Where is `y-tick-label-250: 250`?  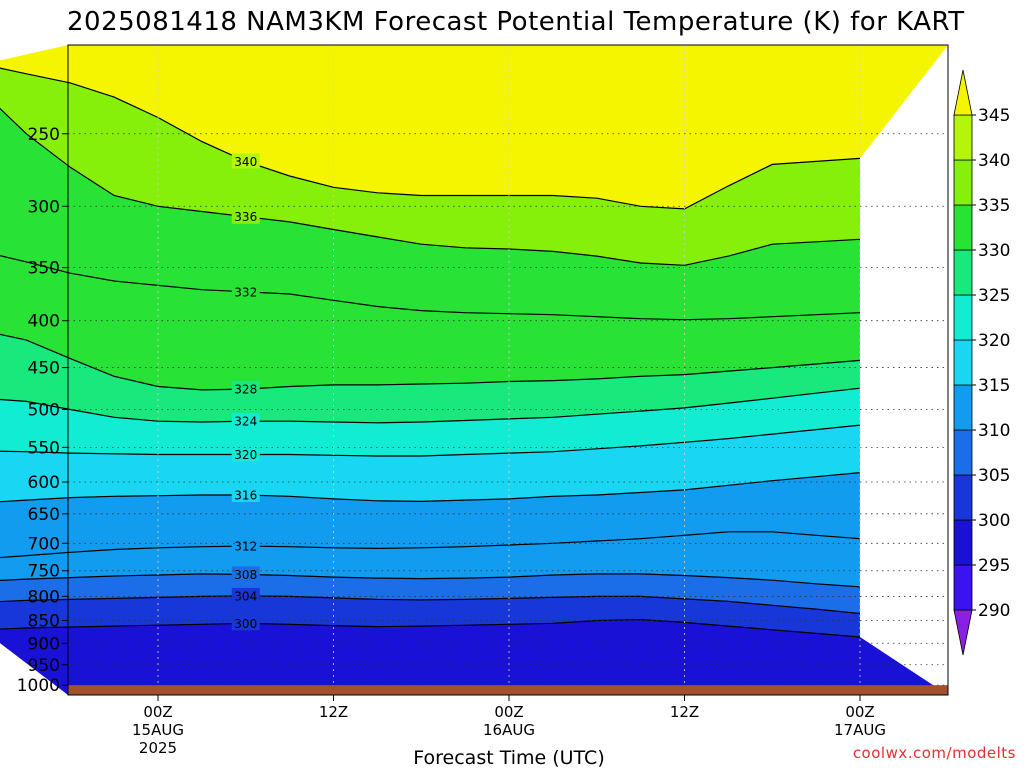
y-tick-label-250: 250 is located at coordinates (44, 135).